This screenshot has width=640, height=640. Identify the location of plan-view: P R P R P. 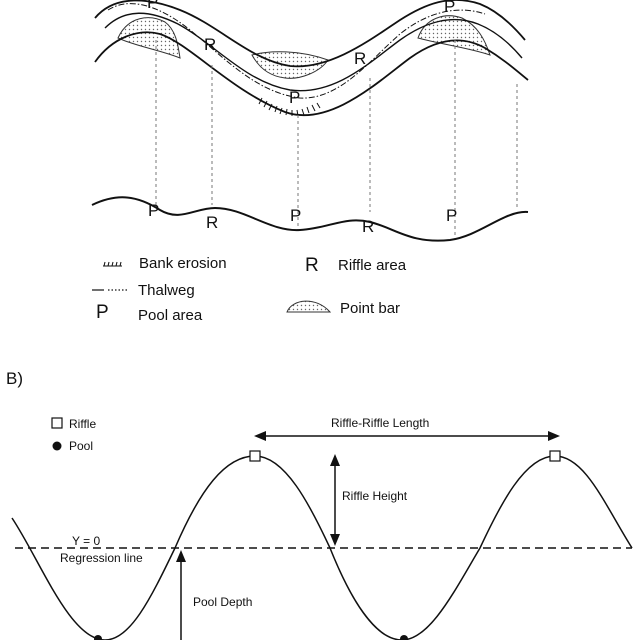
(311, 58).